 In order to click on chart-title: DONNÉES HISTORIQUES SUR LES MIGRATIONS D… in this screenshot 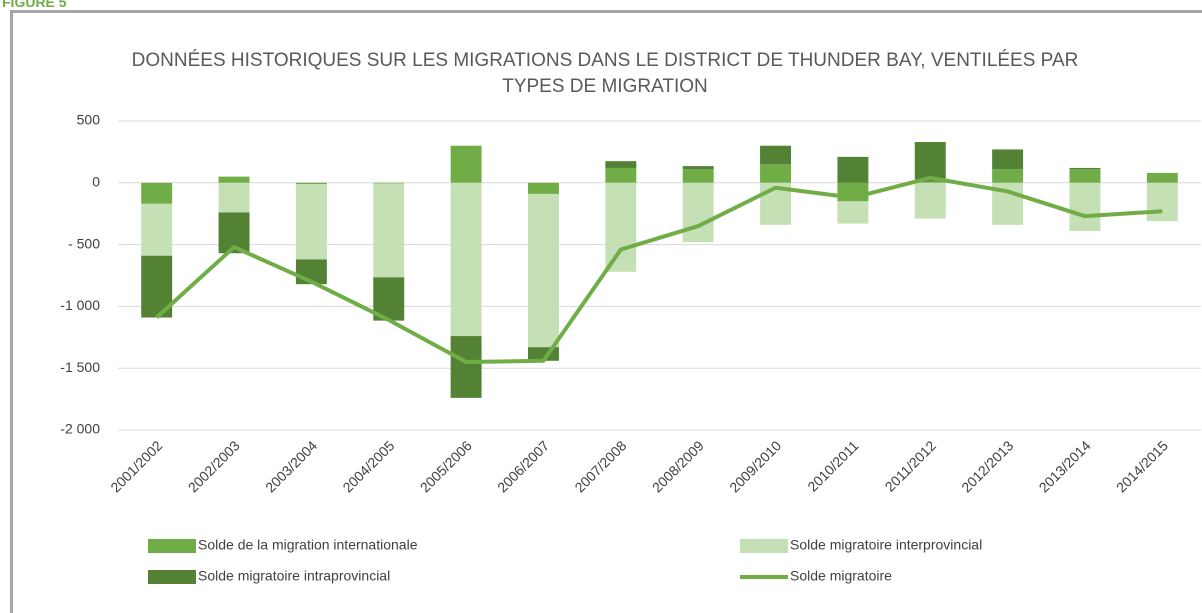, I will do `click(605, 73)`.